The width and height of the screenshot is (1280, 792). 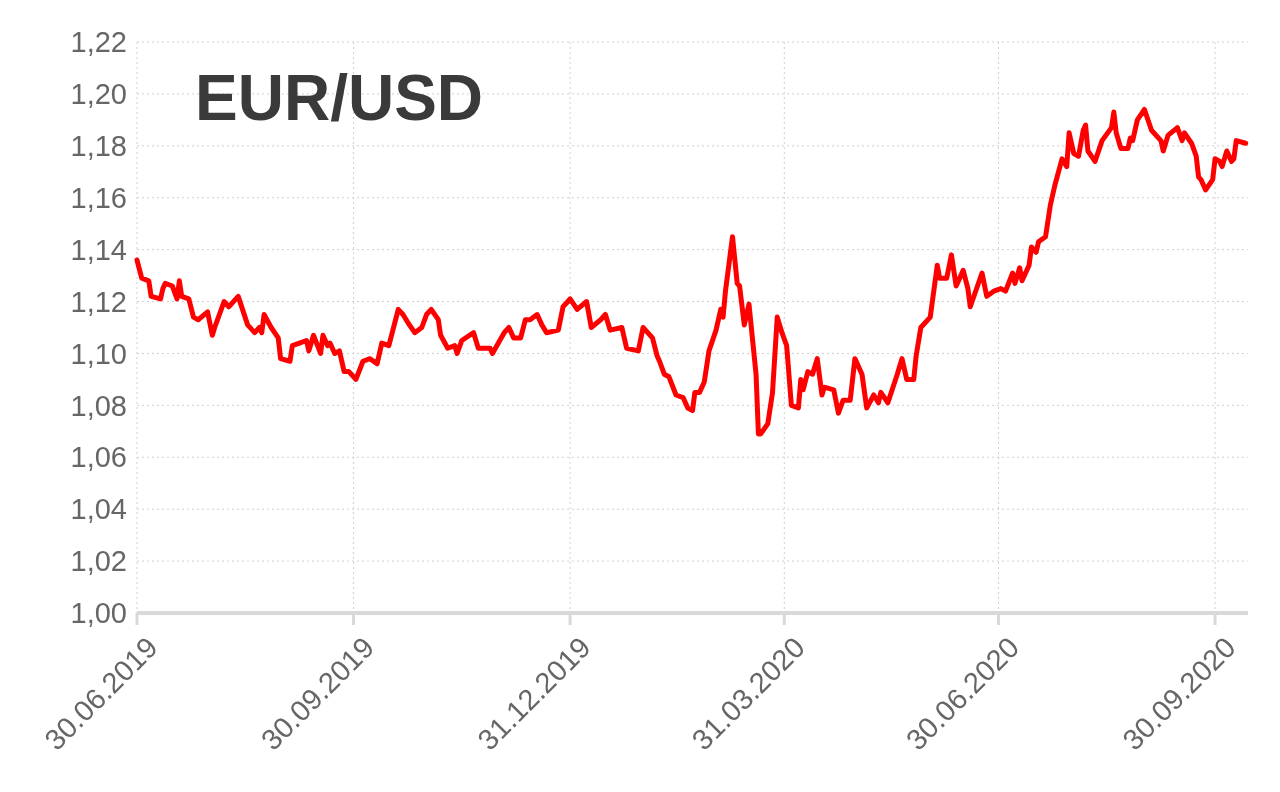 I want to click on y-tick-label: 1,06, so click(x=98, y=457).